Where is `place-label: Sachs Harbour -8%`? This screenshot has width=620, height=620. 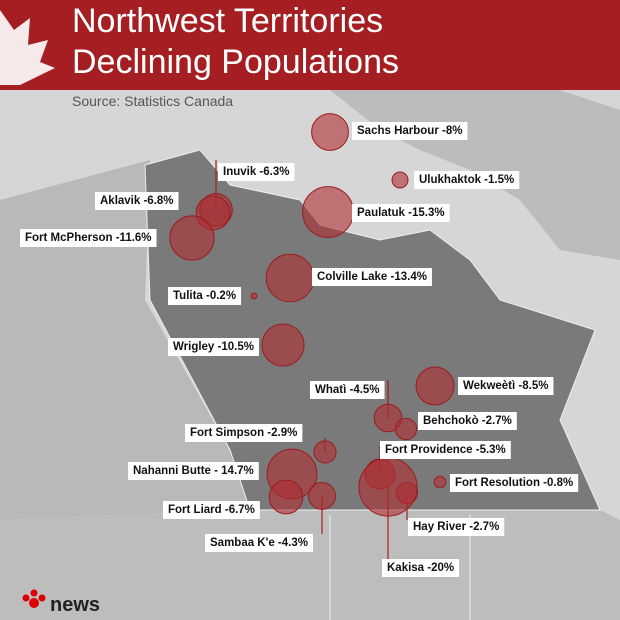
place-label: Sachs Harbour -8% is located at coordinates (410, 131).